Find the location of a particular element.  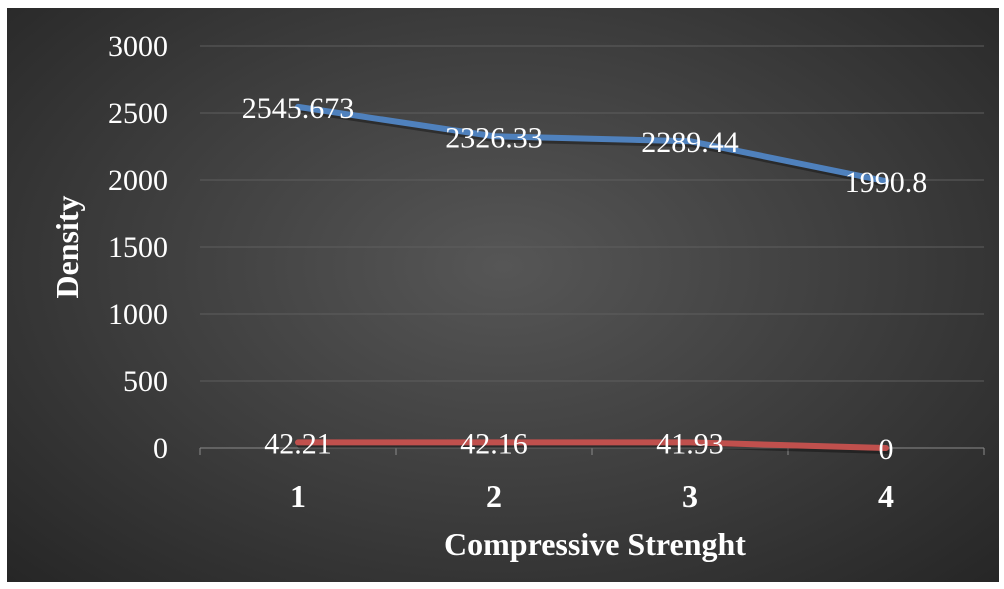

y-tick-label: 1500 is located at coordinates (138, 247).